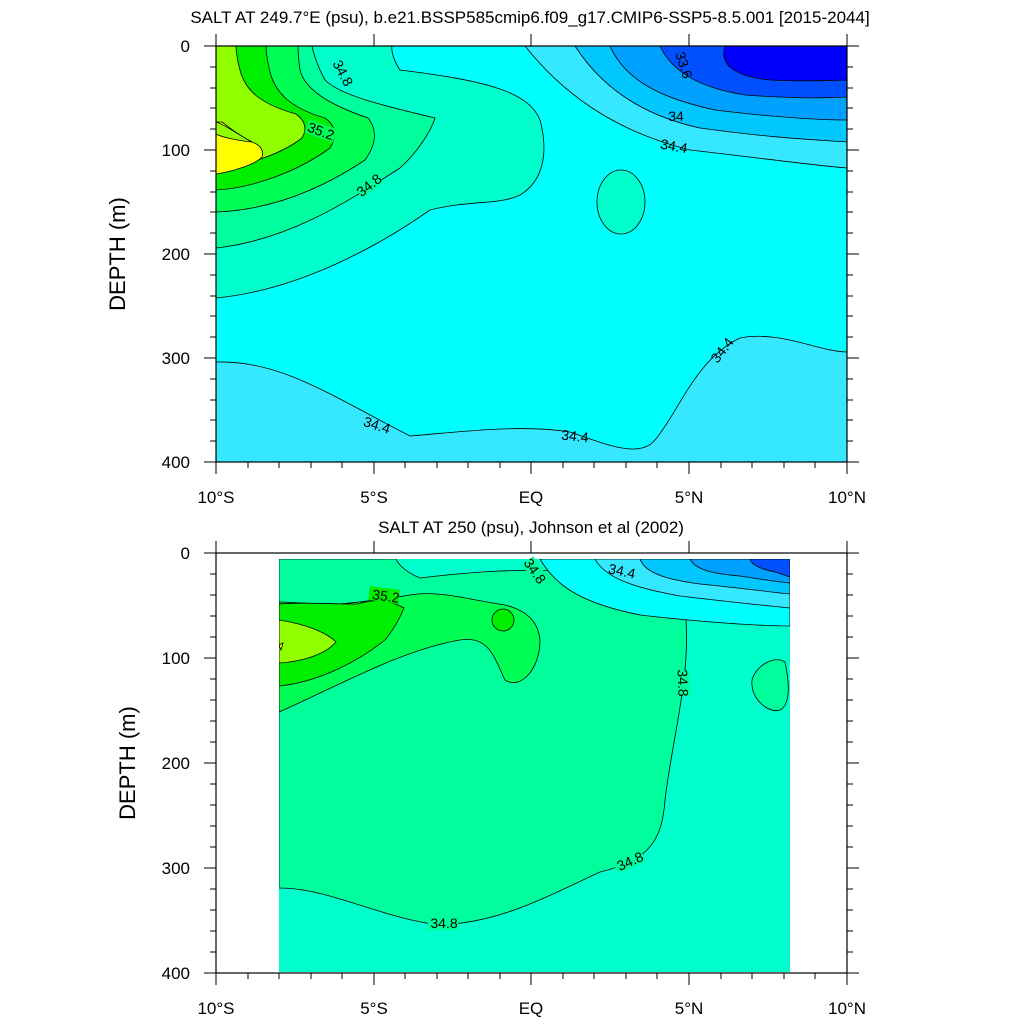 Image resolution: width=1024 pixels, height=1029 pixels. Describe the element at coordinates (281, 647) in the screenshot. I see `bottom-fill-35.6` at that location.